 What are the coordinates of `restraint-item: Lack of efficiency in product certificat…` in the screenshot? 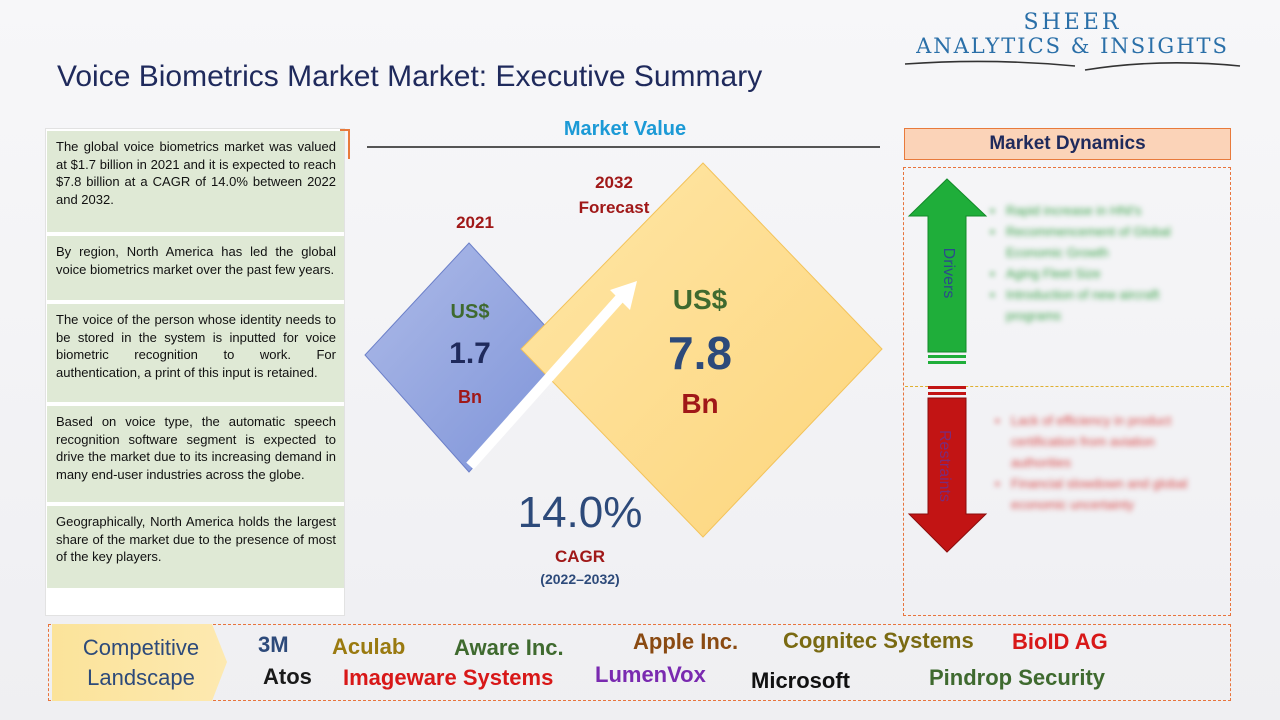 It's located at (1105, 441).